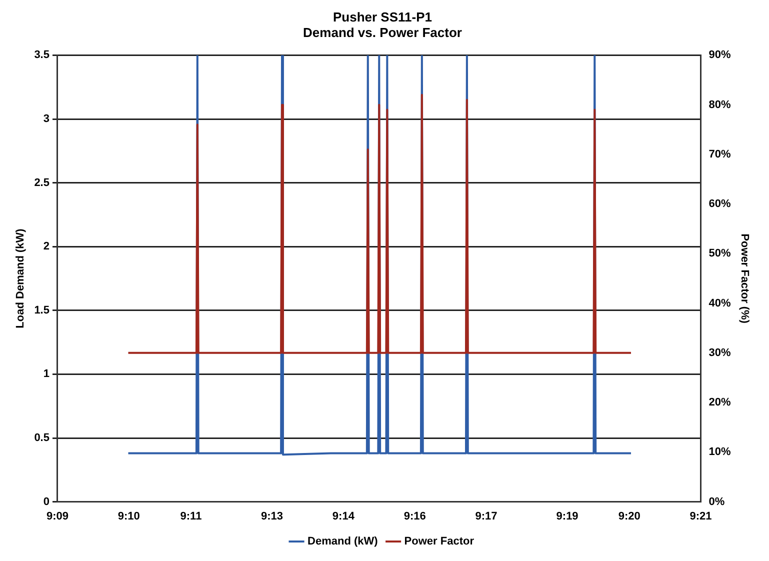  I want to click on x-tick-label: 9:17, so click(486, 516).